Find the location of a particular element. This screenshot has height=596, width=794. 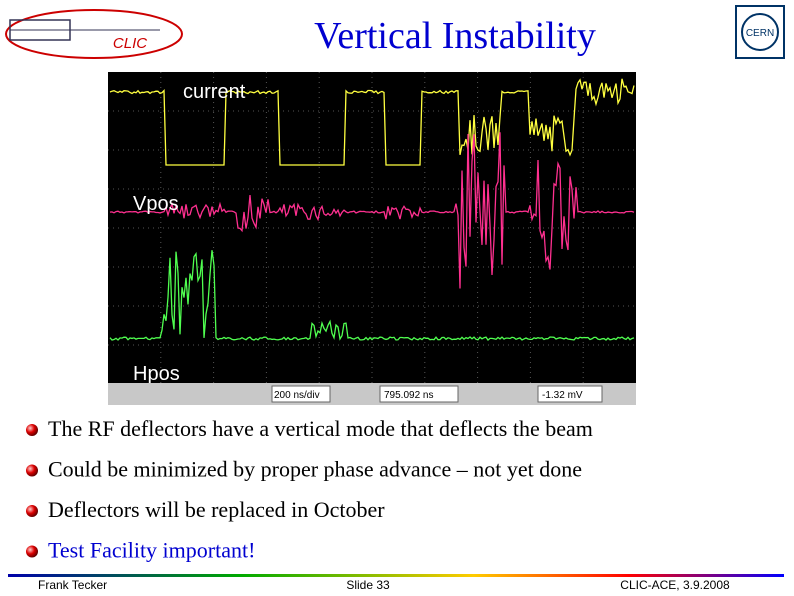

scope-label: Hpos is located at coordinates (156, 374).